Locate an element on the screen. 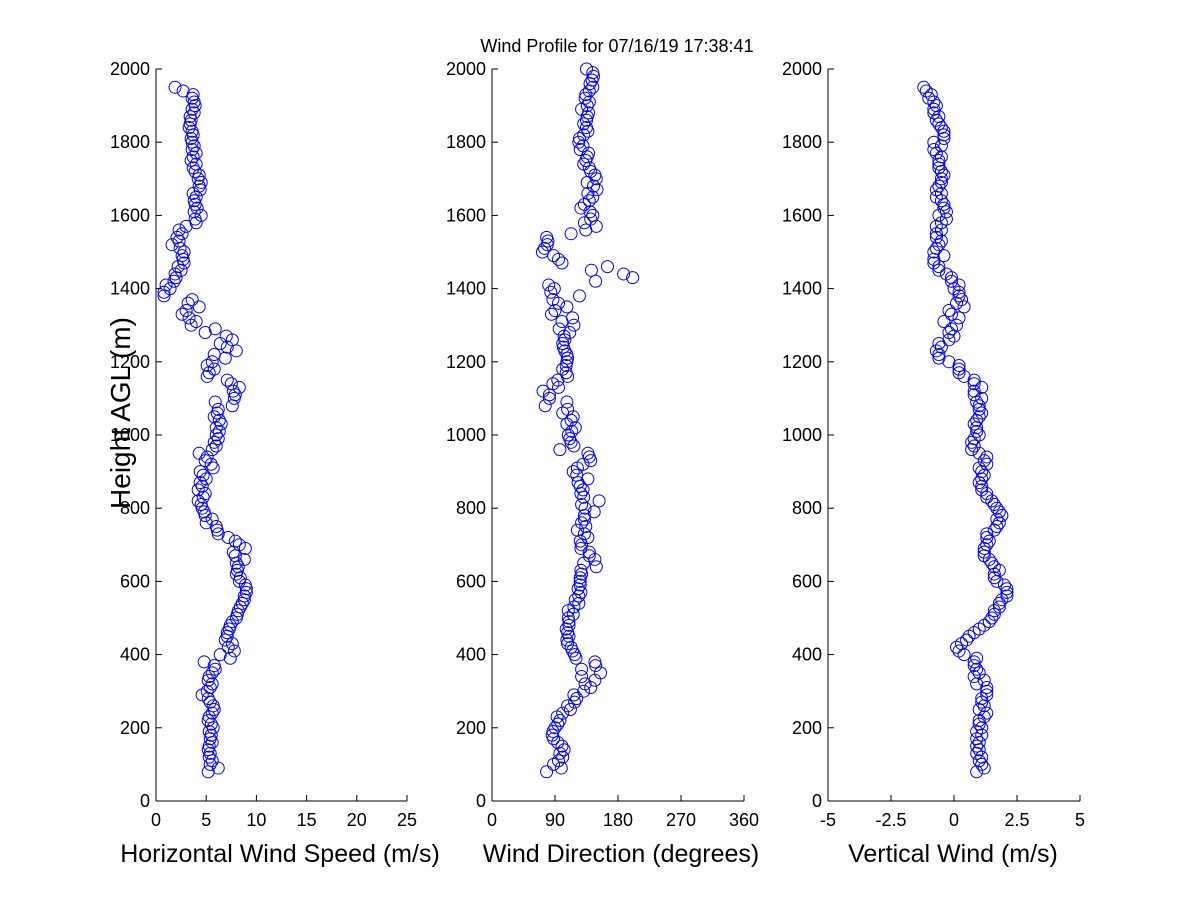 The height and width of the screenshot is (905, 1200). x-axis-label-horizontal-wind-speed: Horizontal Wind Speed (m/s) is located at coordinates (280, 854).